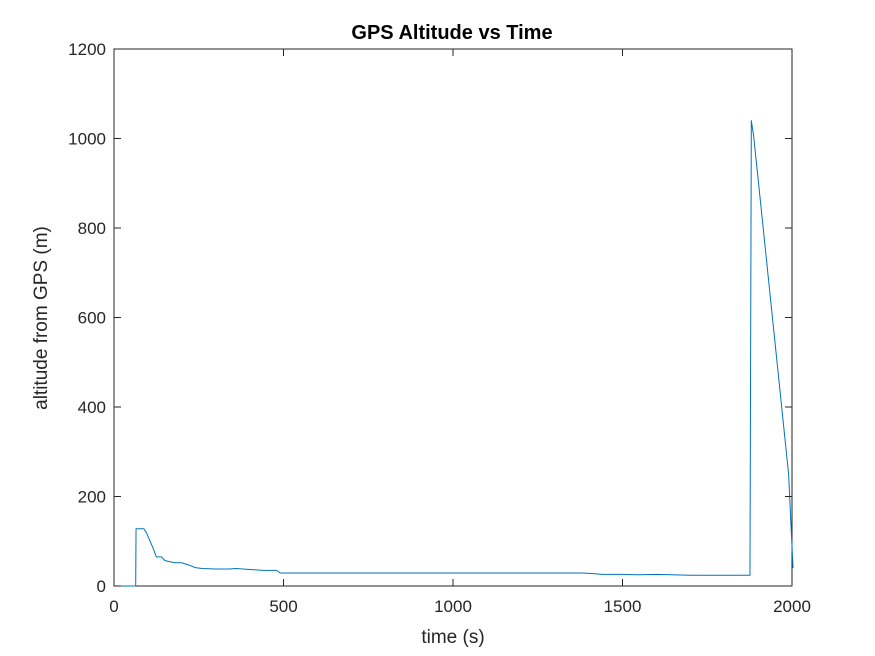  What do you see at coordinates (113, 606) in the screenshot?
I see `x-tick-label: 0` at bounding box center [113, 606].